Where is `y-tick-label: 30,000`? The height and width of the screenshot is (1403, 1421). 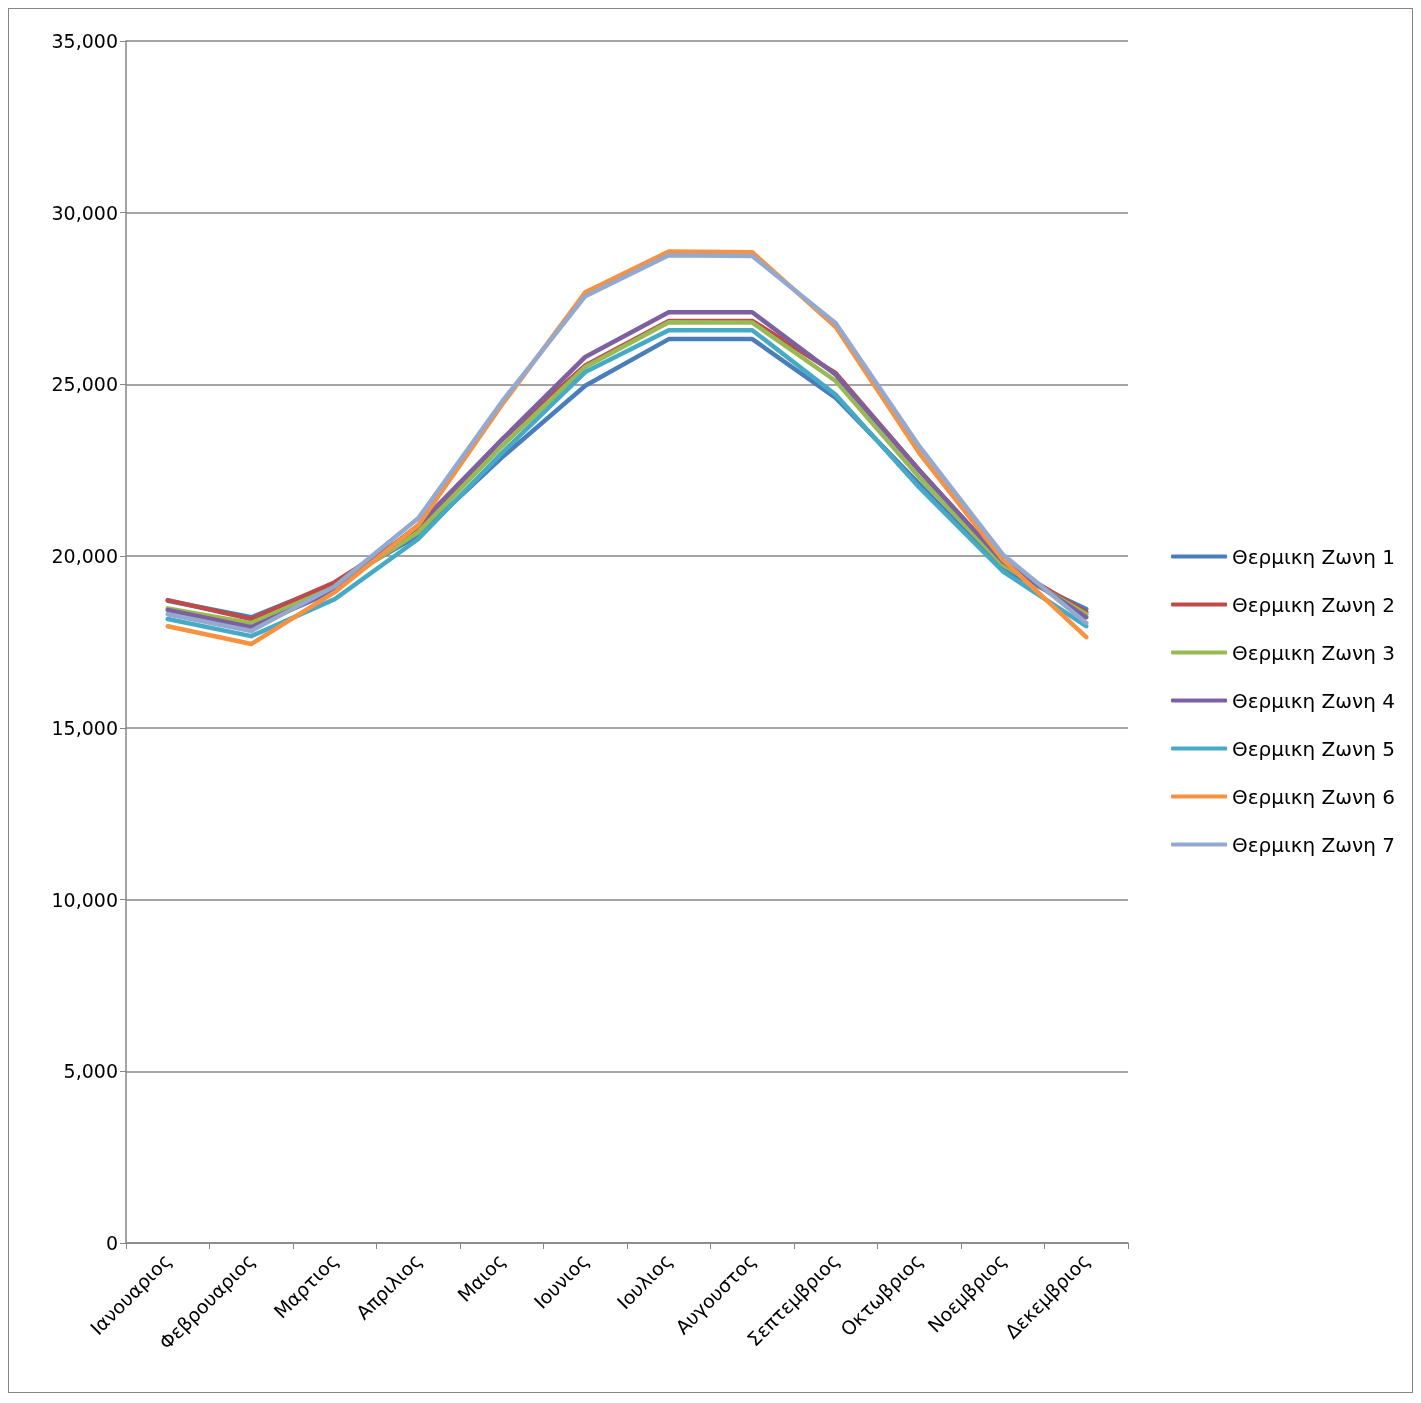
y-tick-label: 30,000 is located at coordinates (84, 212).